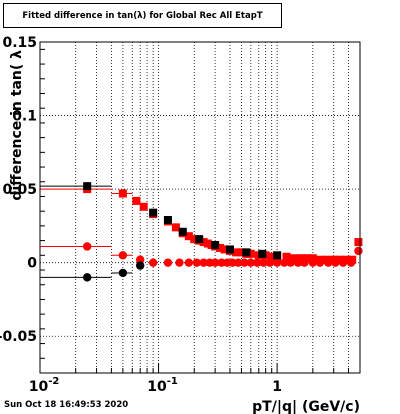  What do you see at coordinates (24, 117) in the screenshot?
I see `y-tick-label: 0.1` at bounding box center [24, 117].